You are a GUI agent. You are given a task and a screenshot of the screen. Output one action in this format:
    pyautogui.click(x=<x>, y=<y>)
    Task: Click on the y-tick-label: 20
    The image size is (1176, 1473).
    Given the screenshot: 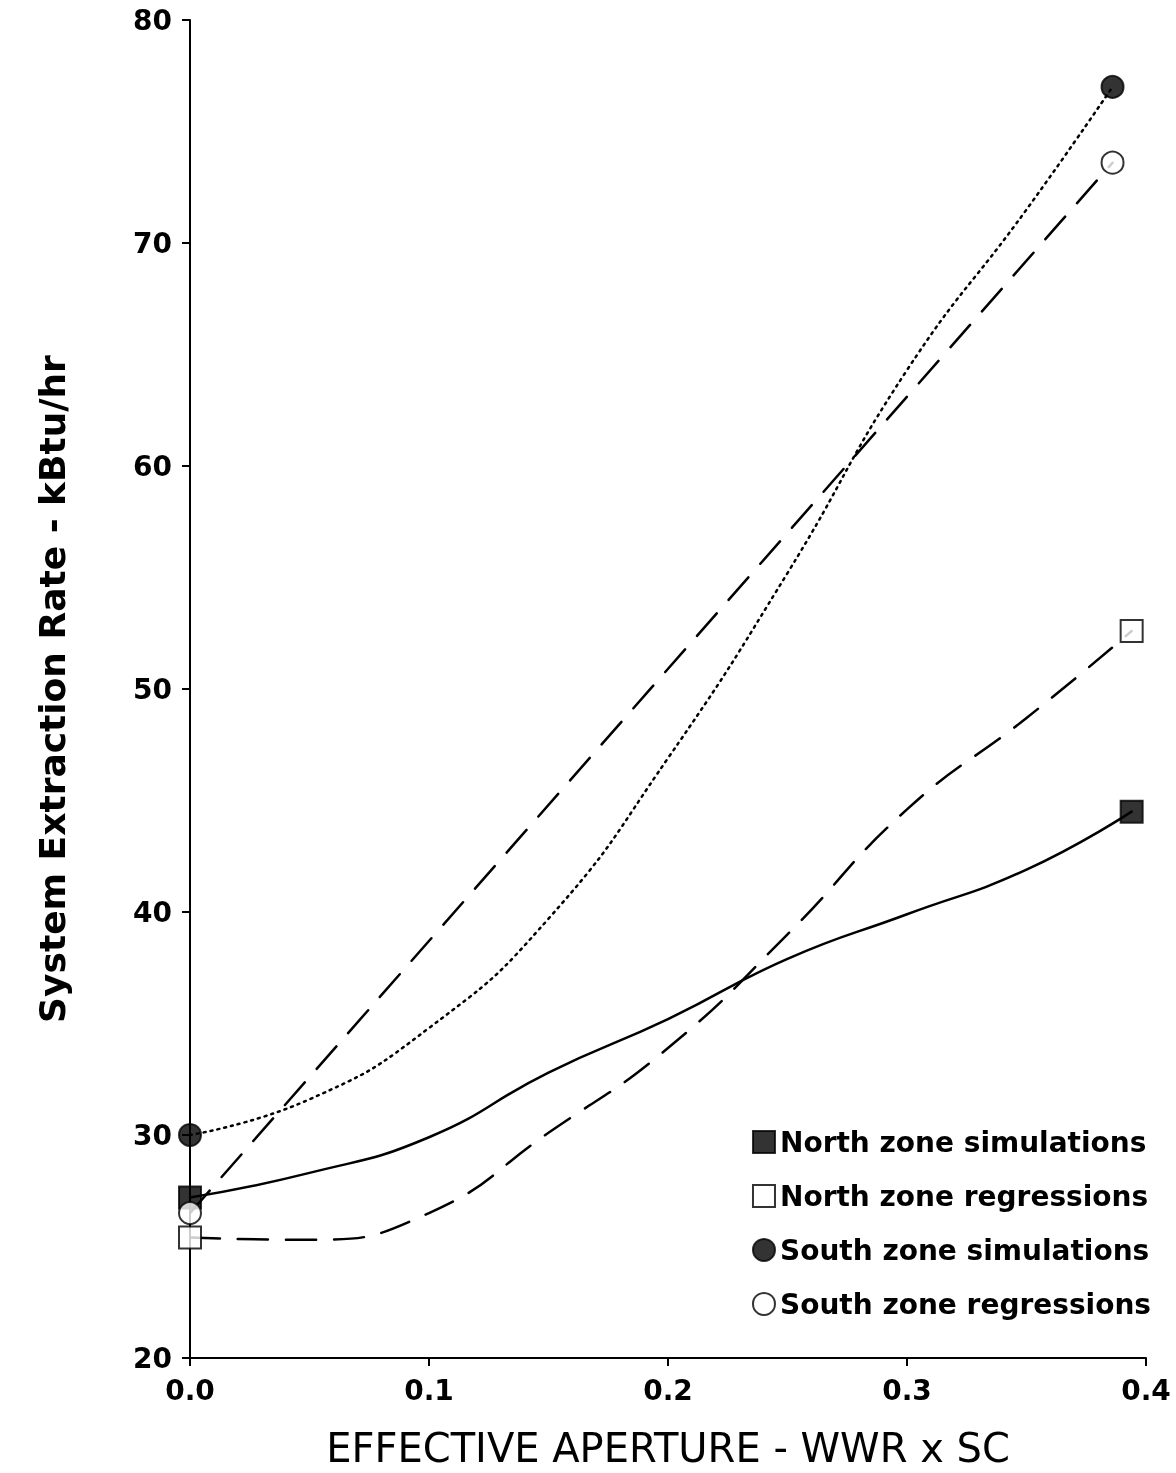 What is the action you would take?
    pyautogui.click(x=152, y=1358)
    